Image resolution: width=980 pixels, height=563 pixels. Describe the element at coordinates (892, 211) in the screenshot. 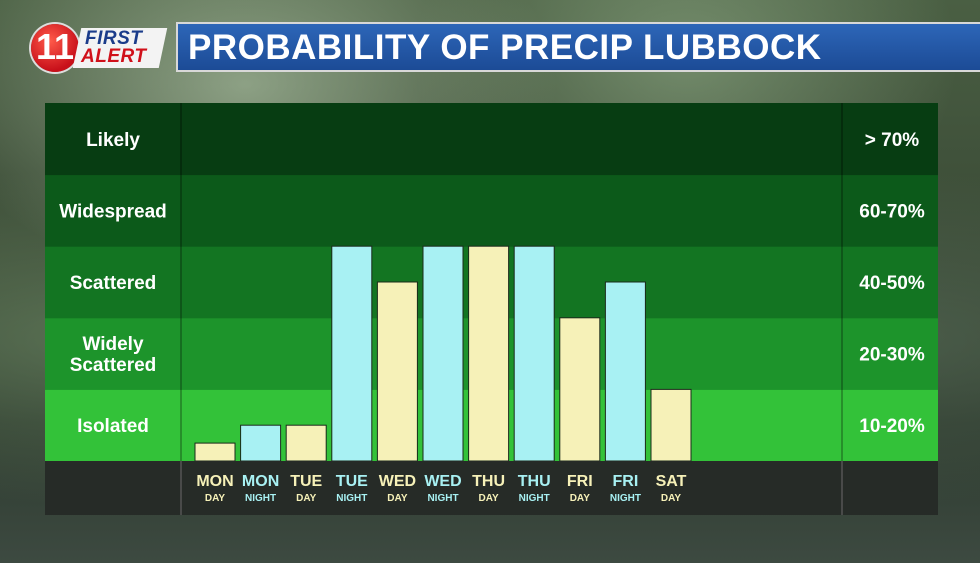

I see `range-label-3: 60-70%` at that location.